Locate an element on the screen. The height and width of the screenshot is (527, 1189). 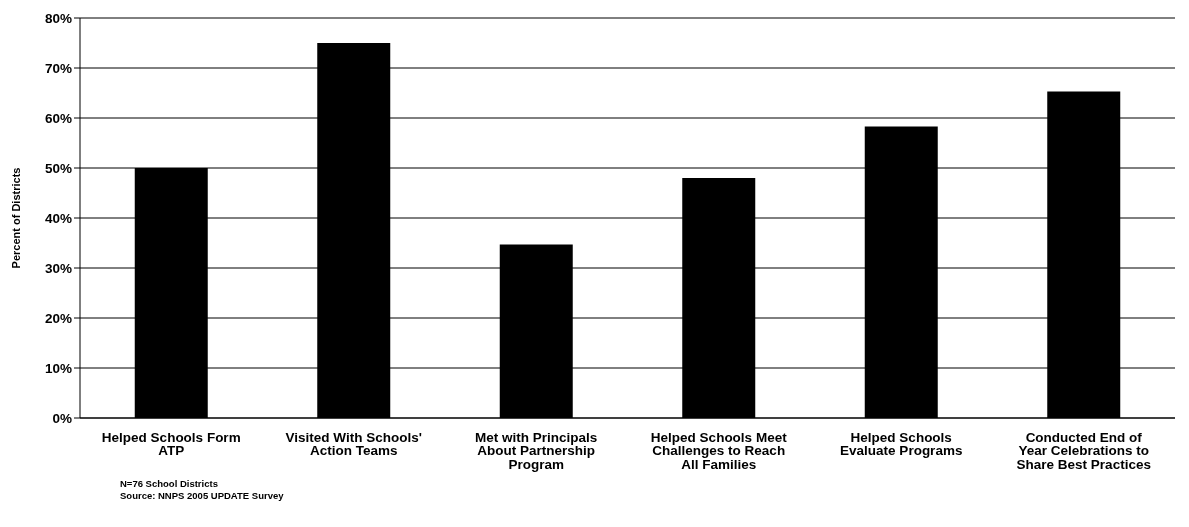
x-tick-label: Conducted End of Year Celebrations to Share Best Practices is located at coordinates (1083, 450).